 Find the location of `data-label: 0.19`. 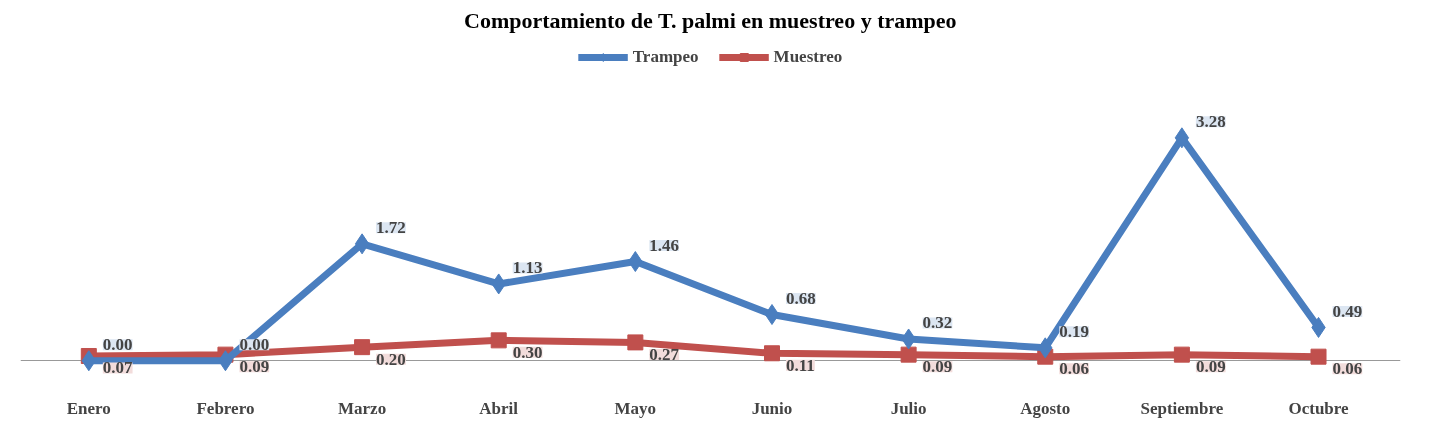

data-label: 0.19 is located at coordinates (1074, 332).